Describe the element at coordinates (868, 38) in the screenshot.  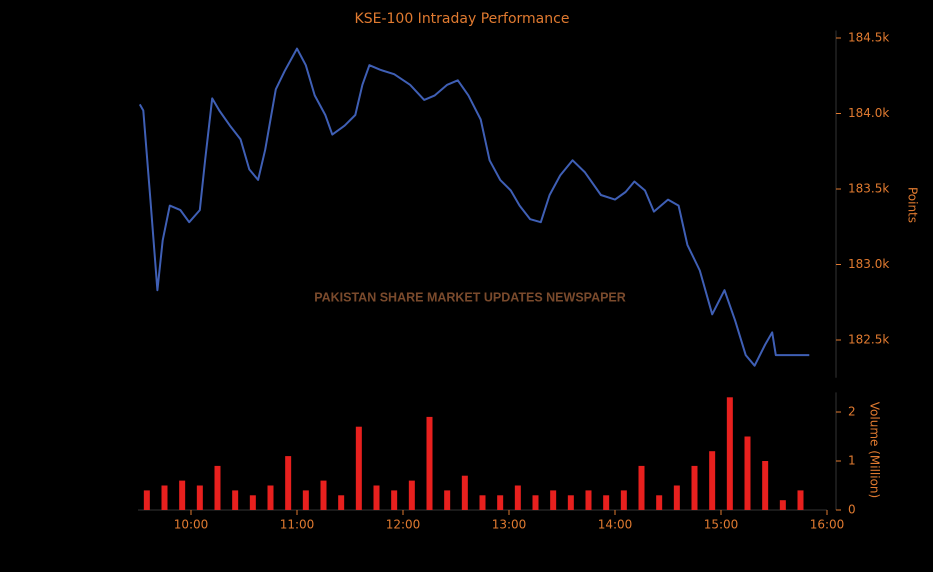
I see `y-tick-label: 184.5k` at that location.